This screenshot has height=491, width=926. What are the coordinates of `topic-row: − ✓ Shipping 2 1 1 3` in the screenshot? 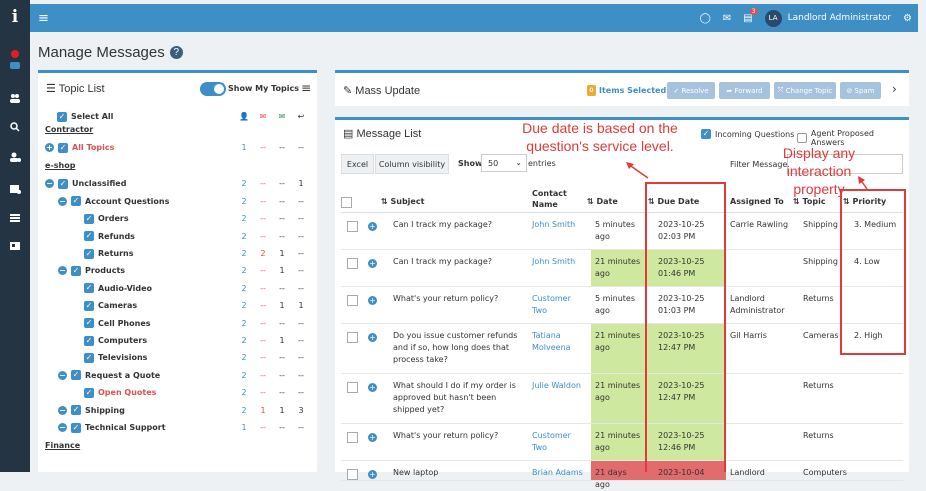 It's located at (177, 410).